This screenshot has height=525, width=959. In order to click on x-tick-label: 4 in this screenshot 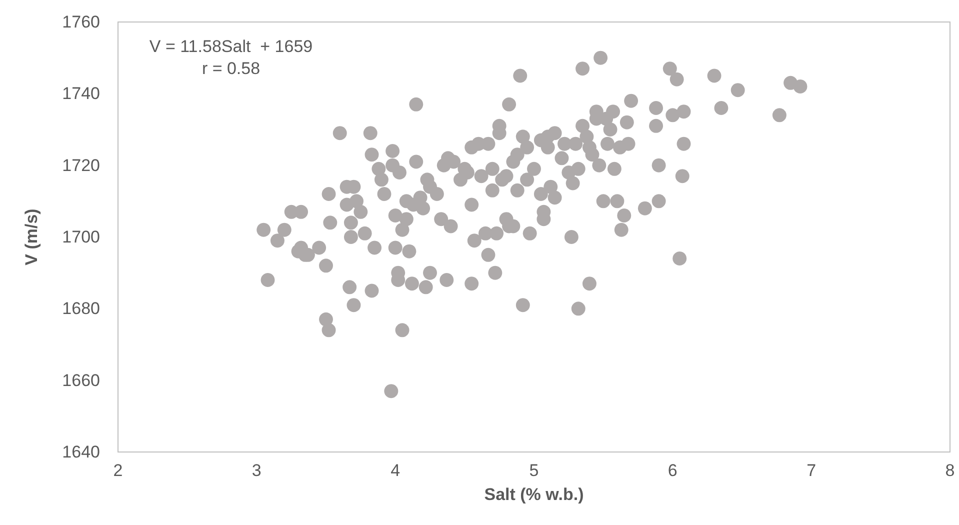, I will do `click(395, 470)`.